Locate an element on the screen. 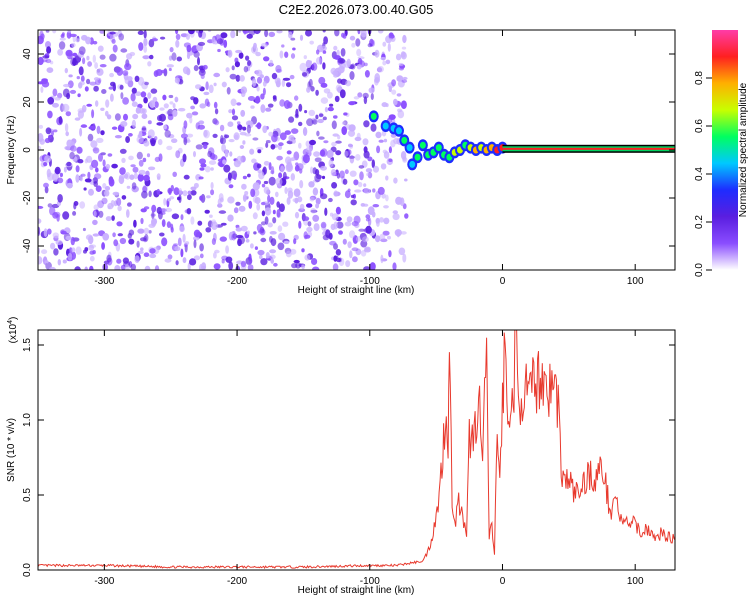 The height and width of the screenshot is (600, 750). colorbar-tick-label: 0.2 is located at coordinates (699, 222).